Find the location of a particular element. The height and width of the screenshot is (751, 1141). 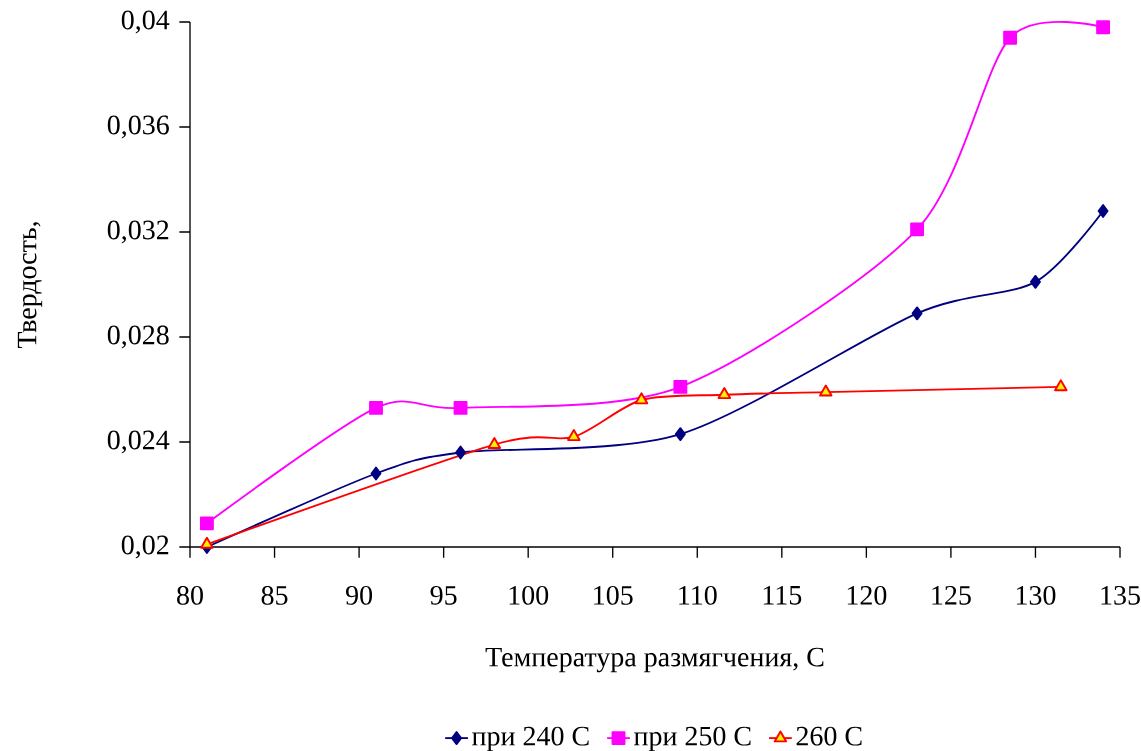

y-tick-label: 0,028 is located at coordinates (138, 337).